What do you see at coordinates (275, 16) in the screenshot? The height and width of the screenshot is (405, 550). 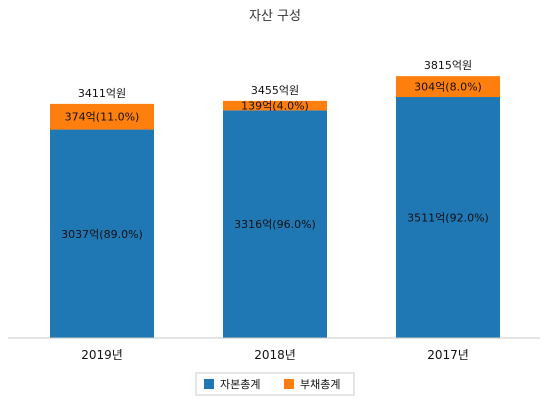 I see `chart-title: 자산 구성` at bounding box center [275, 16].